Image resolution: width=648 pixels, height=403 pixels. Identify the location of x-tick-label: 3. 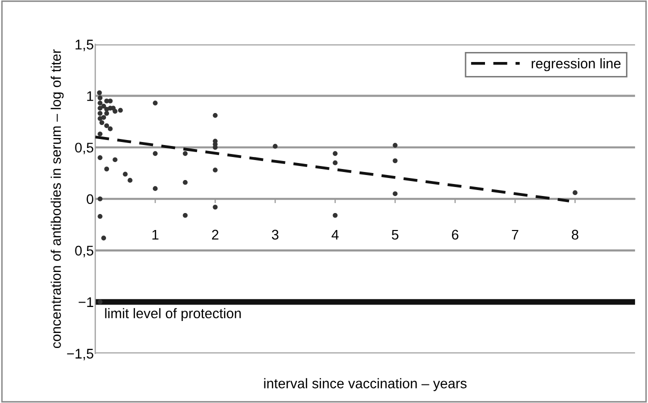
(275, 235).